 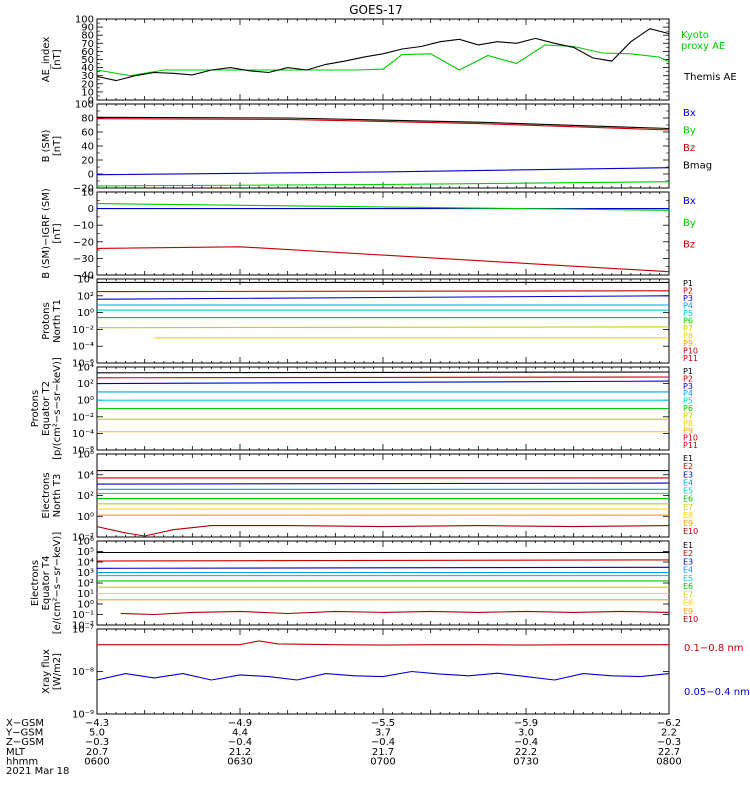 What do you see at coordinates (85, 594) in the screenshot?
I see `y-tick-label: 10¹` at bounding box center [85, 594].